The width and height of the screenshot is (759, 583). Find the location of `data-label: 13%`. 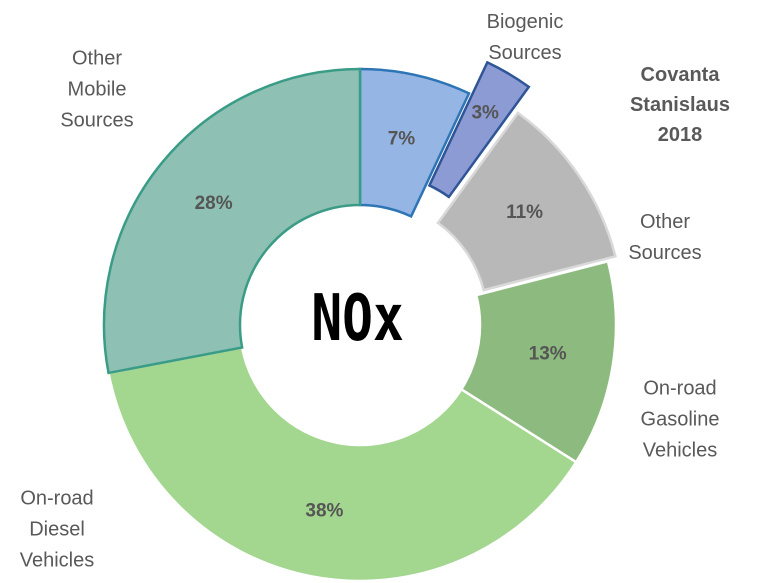

data-label: 13% is located at coordinates (548, 354).